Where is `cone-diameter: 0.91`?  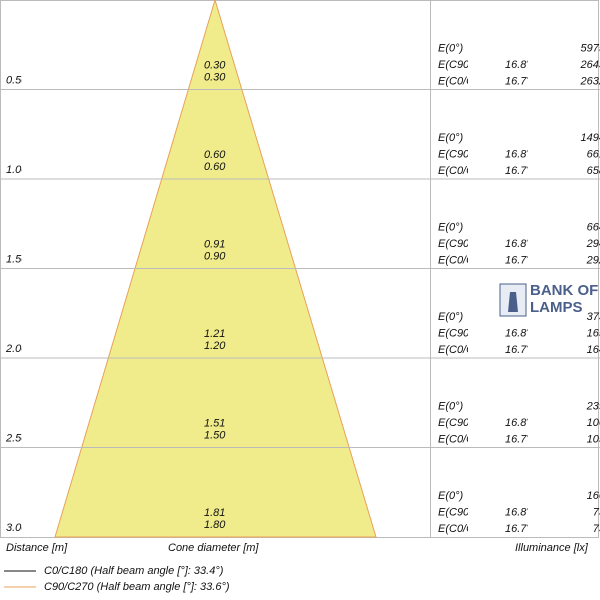
cone-diameter: 0.91 is located at coordinates (214, 244).